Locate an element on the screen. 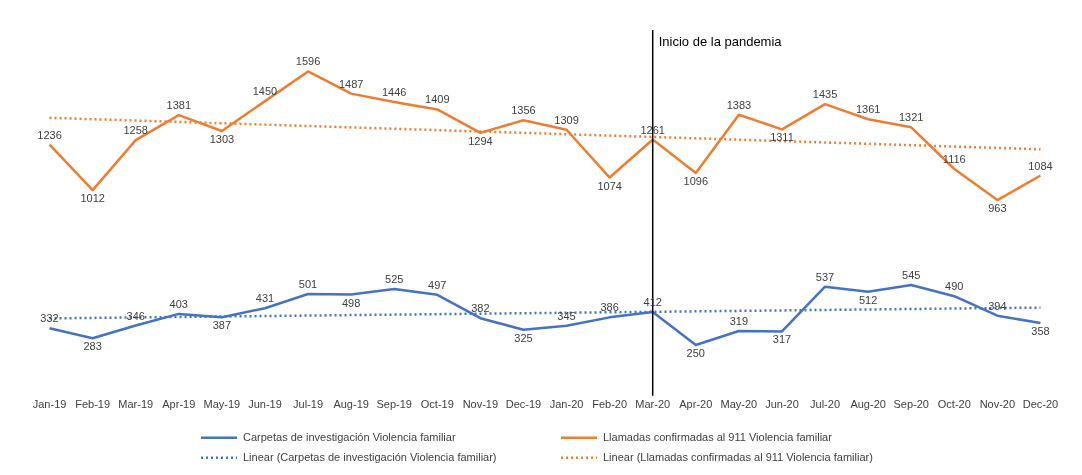 Image resolution: width=1082 pixels, height=475 pixels. data-label: 1487 is located at coordinates (351, 83).